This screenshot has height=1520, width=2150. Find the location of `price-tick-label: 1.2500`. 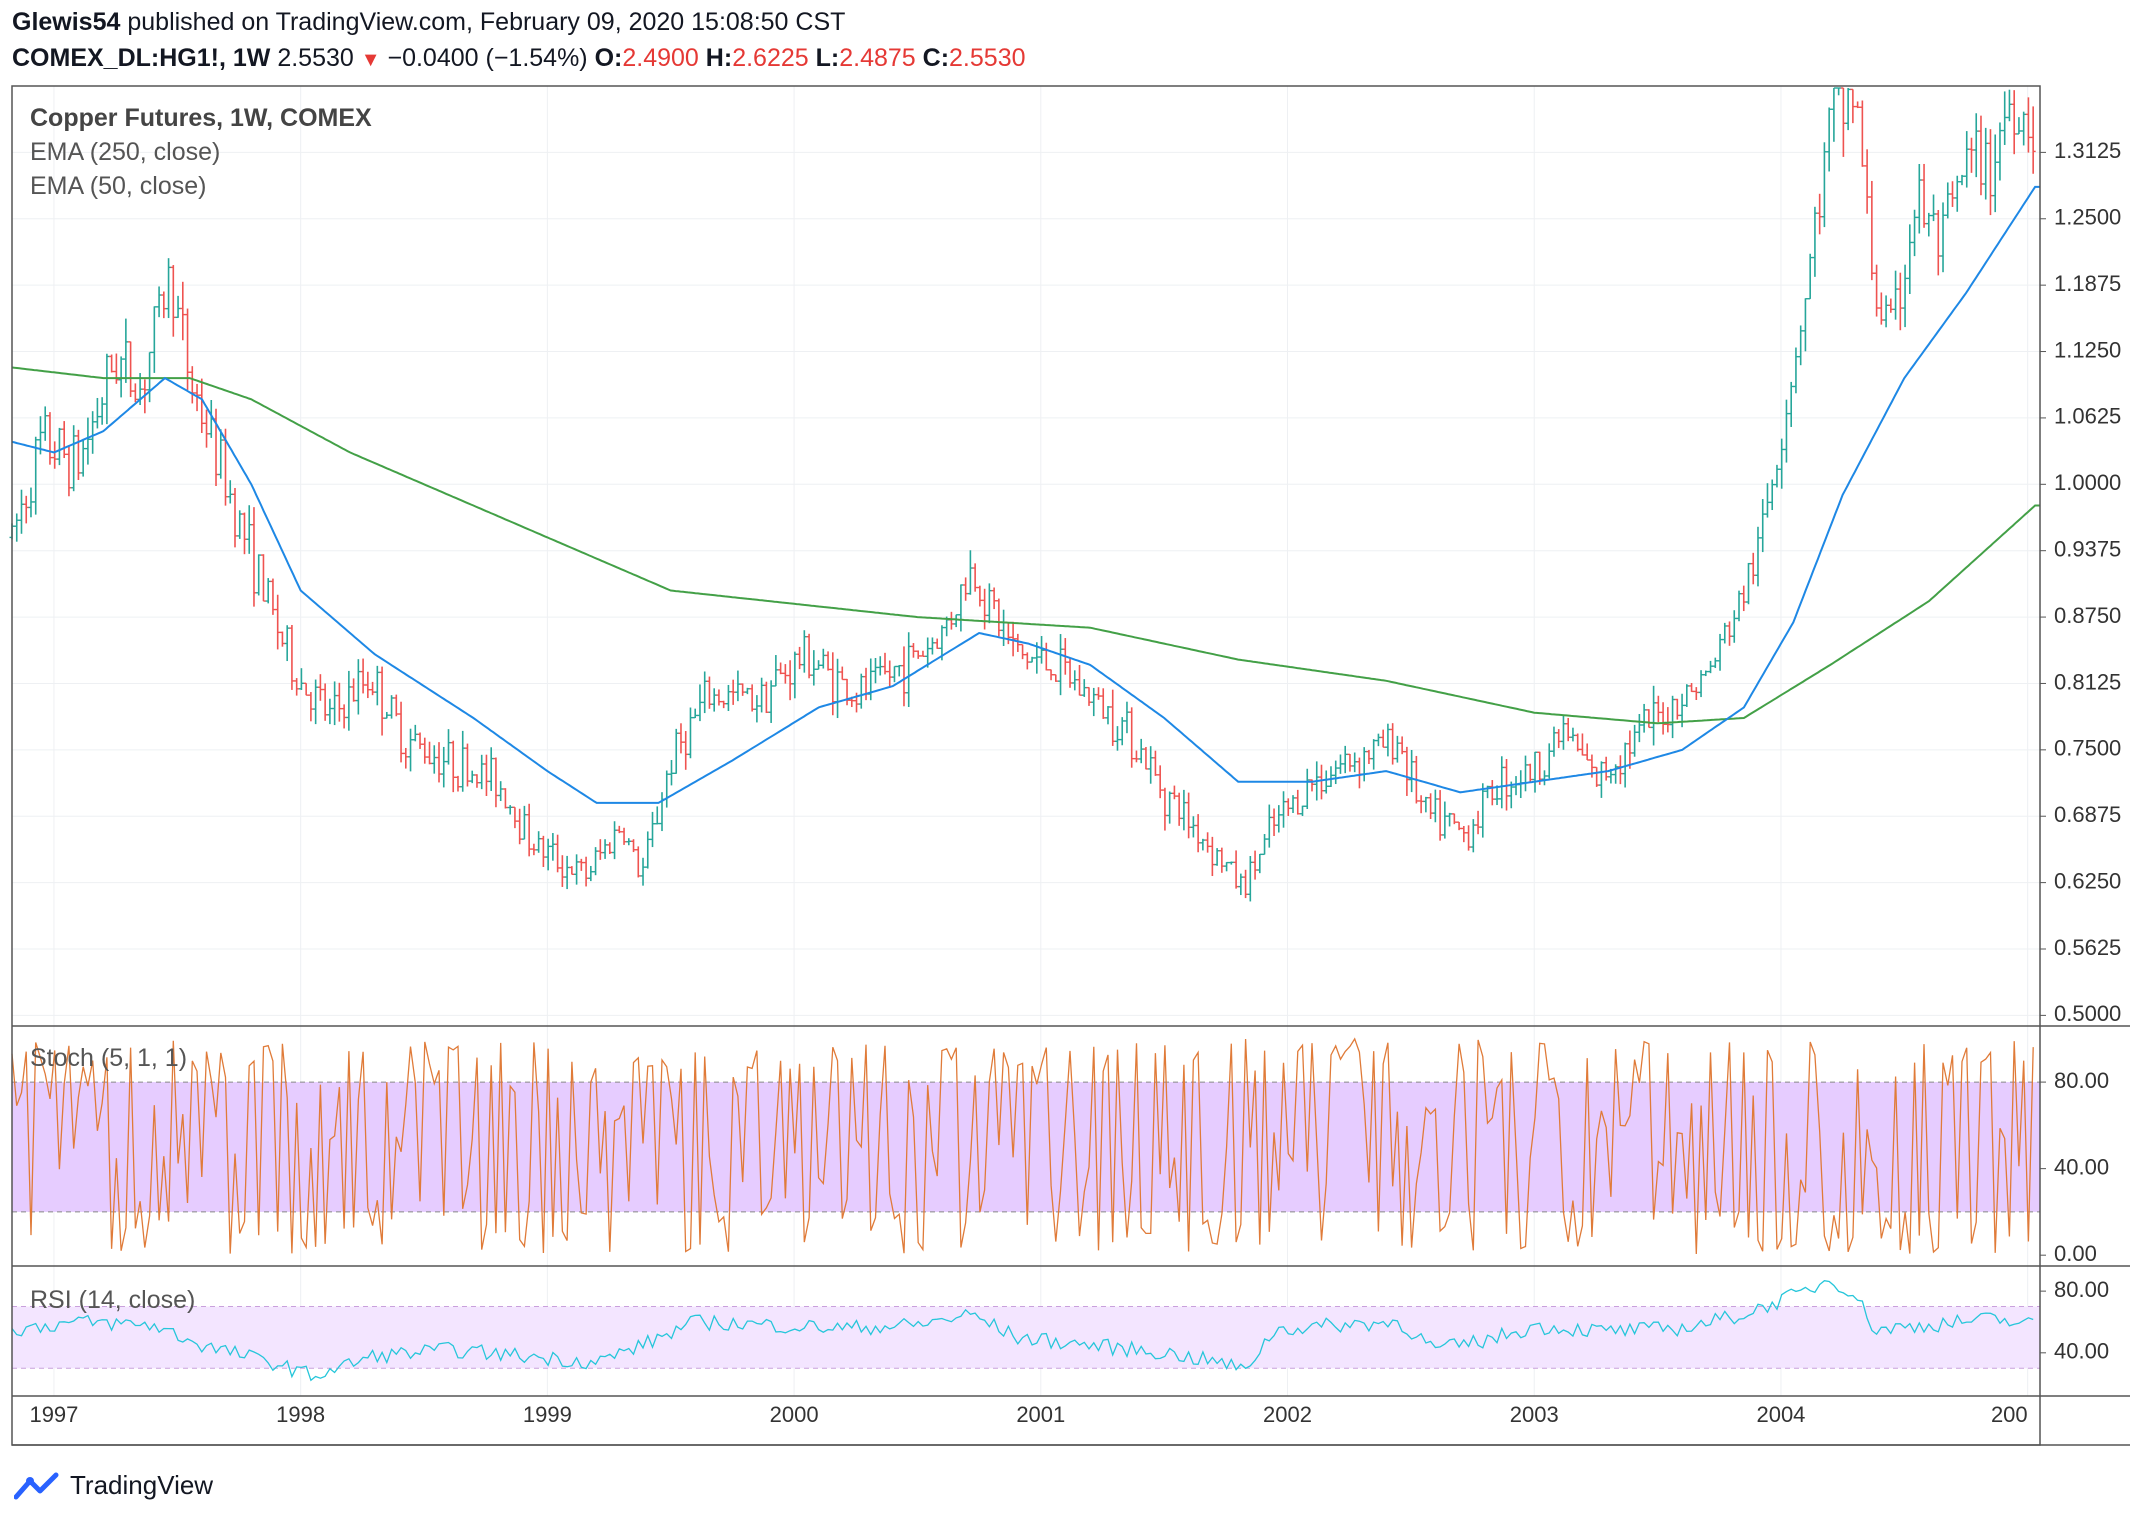

price-tick-label: 1.2500 is located at coordinates (2087, 217).